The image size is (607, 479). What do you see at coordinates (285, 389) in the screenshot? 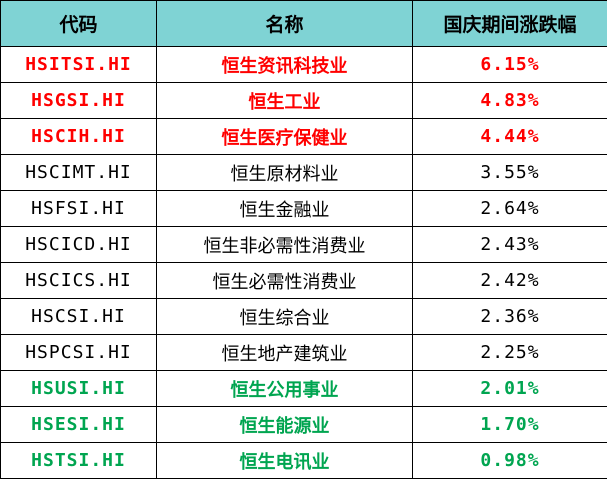
I see `name-cell: 恒生公用事业` at bounding box center [285, 389].